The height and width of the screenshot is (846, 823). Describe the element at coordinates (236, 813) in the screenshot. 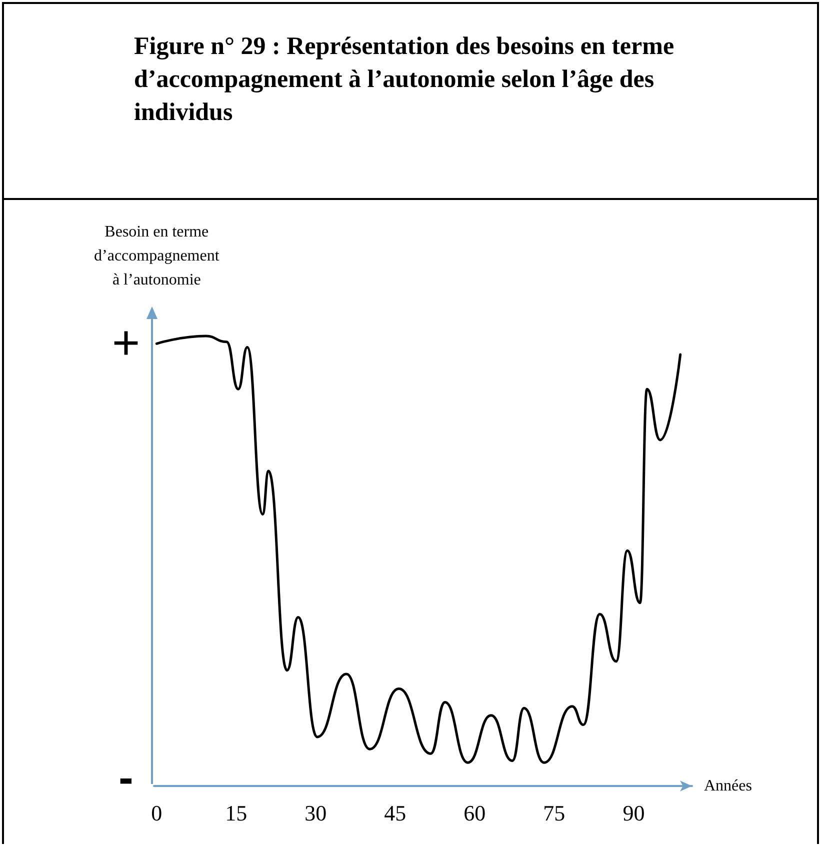

I see `x-tick-label: 15` at that location.